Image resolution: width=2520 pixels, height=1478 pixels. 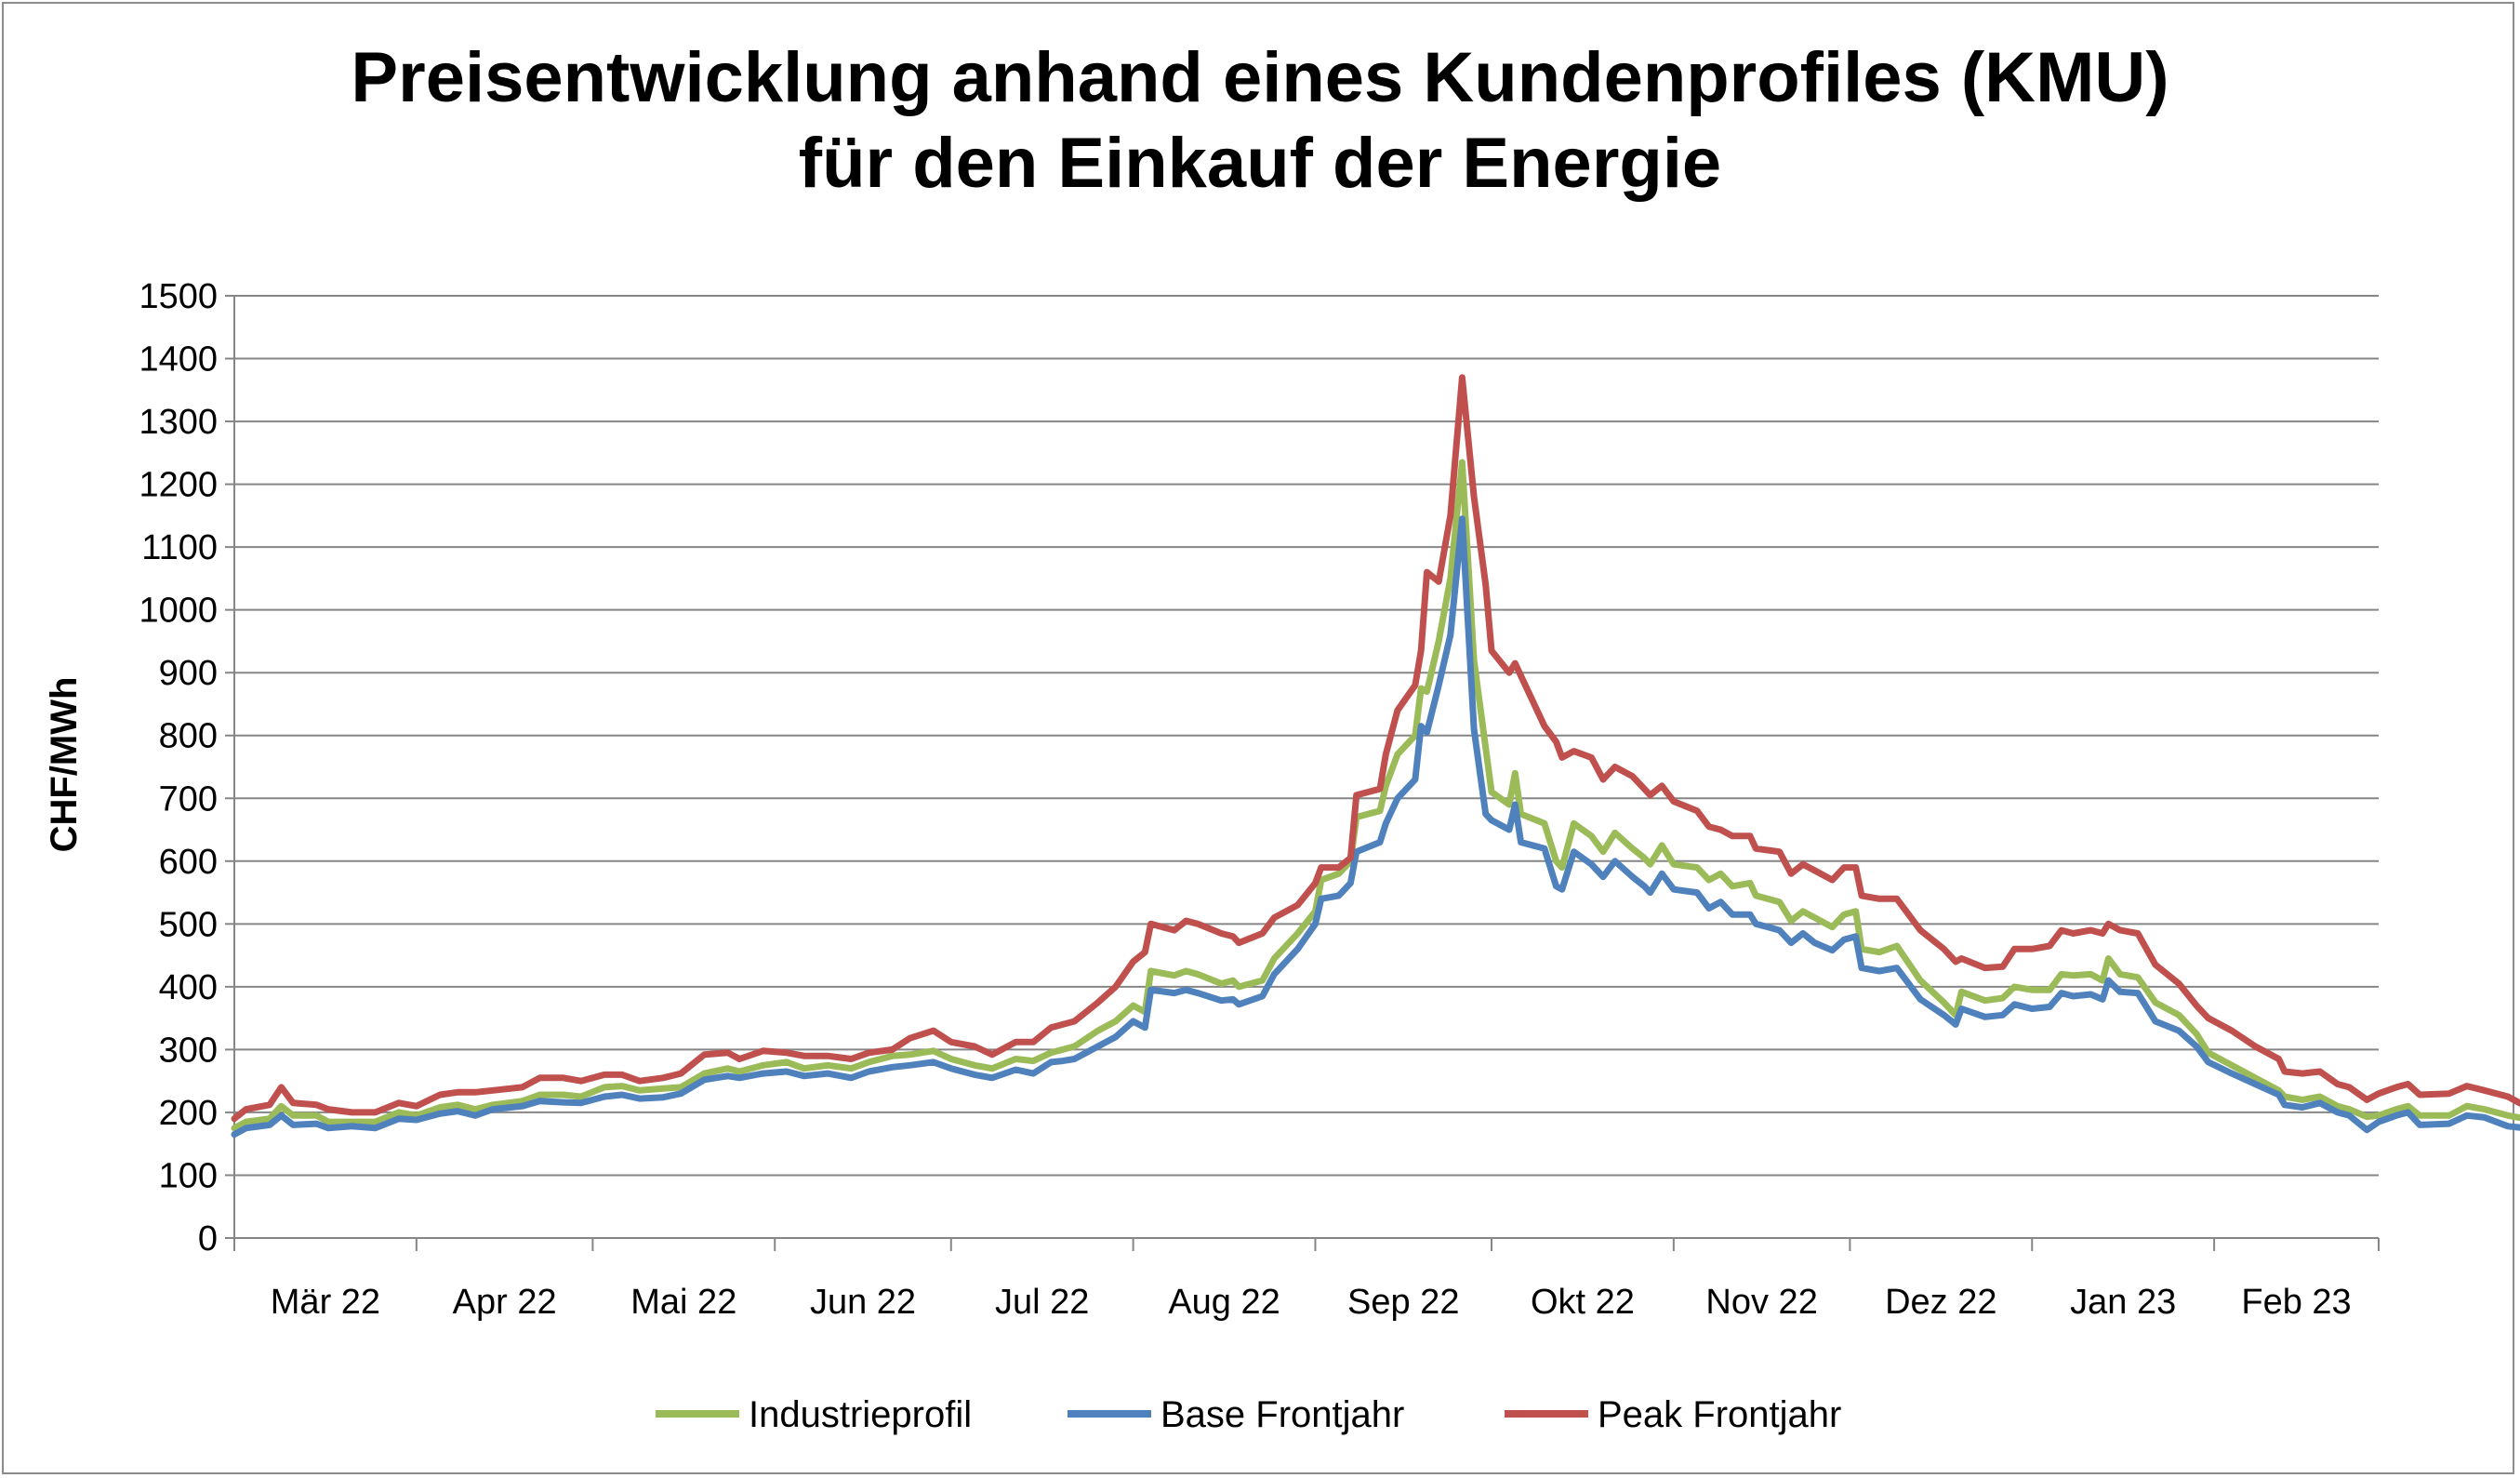 What do you see at coordinates (178, 359) in the screenshot?
I see `y-tick-label: 1400` at bounding box center [178, 359].